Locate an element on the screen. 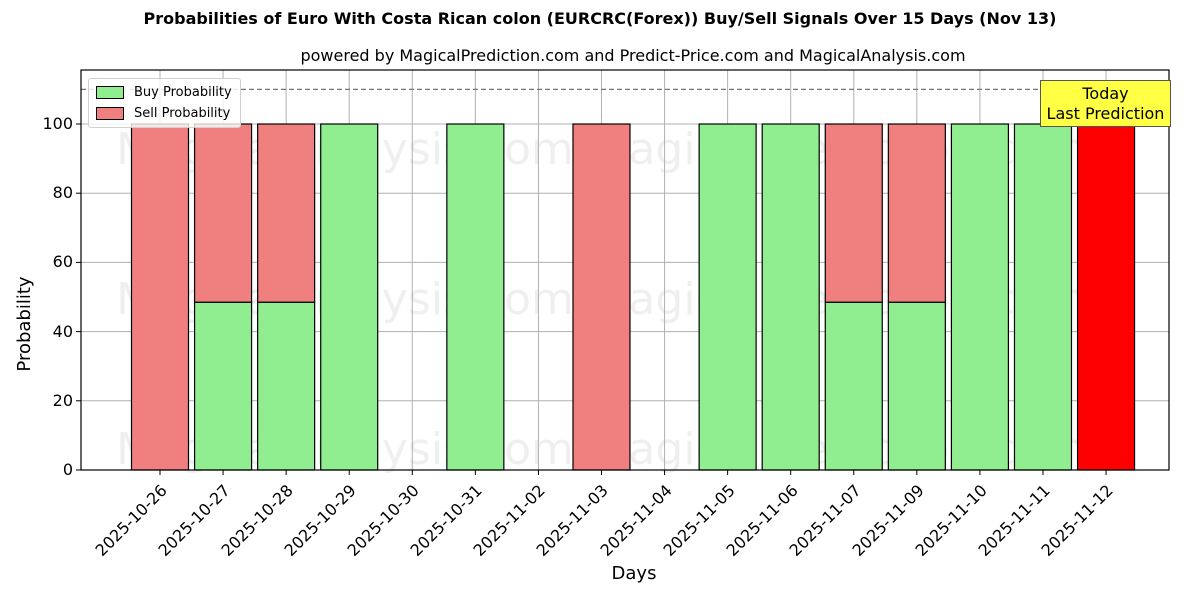 The image size is (1200, 600). today-annotation: Today Last Prediction is located at coordinates (1105, 103).